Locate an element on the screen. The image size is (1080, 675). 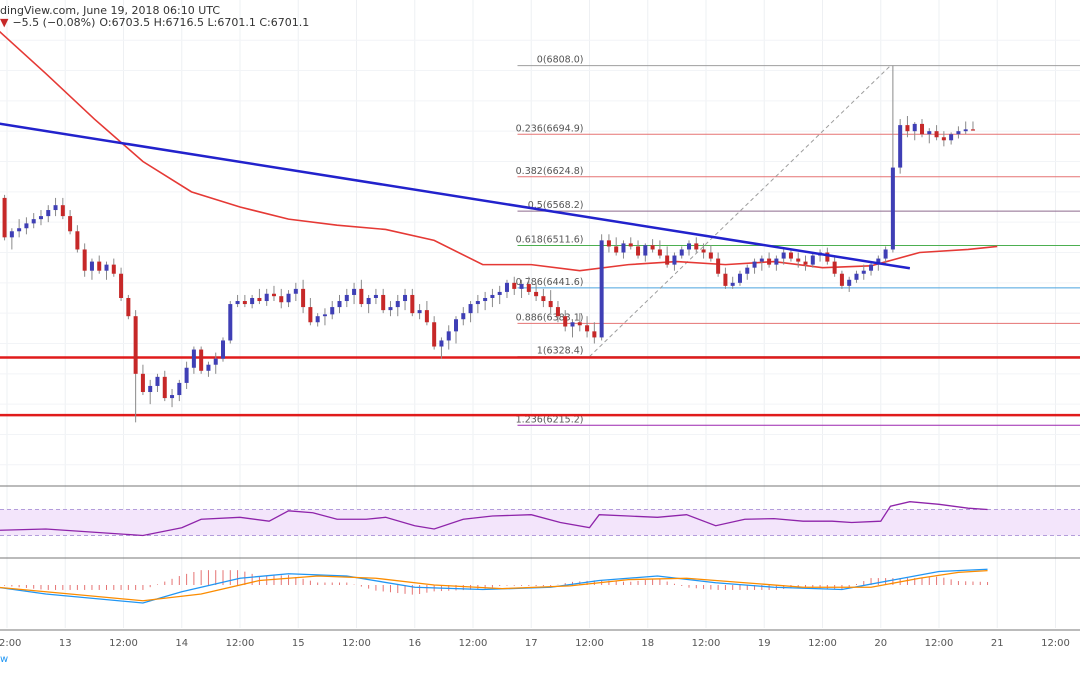
price-change-arrow-icon: ▼ is located at coordinates (4, 22).